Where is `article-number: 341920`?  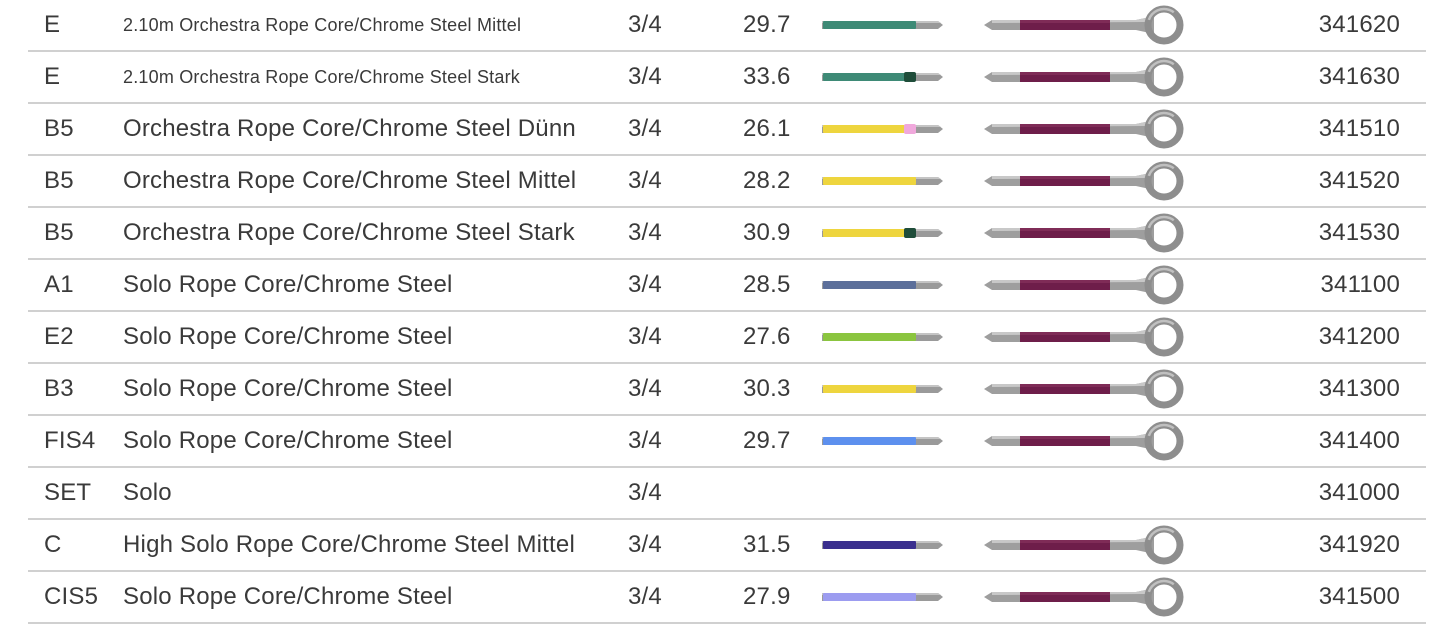
article-number: 341920 is located at coordinates (1359, 544).